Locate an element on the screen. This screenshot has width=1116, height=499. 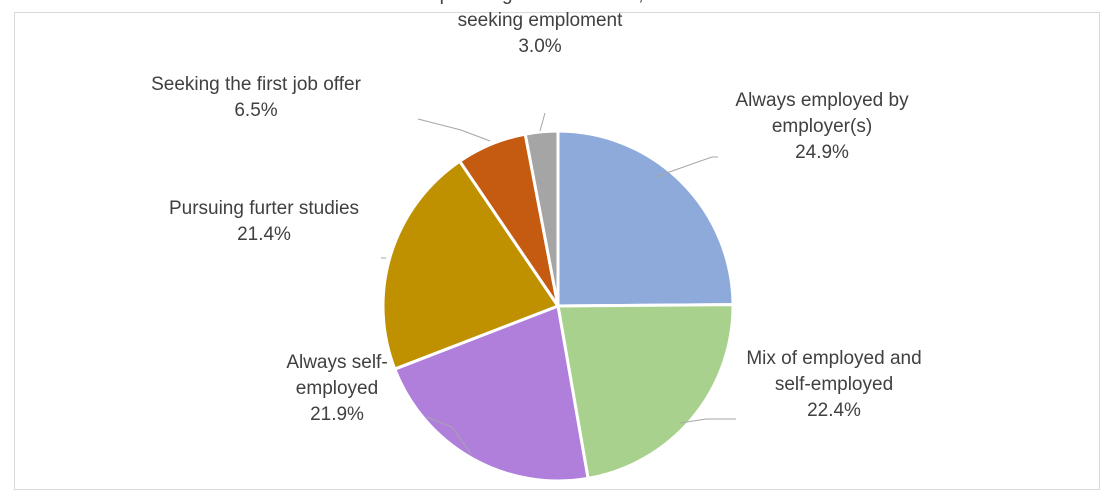
data-label-value: 21.4% is located at coordinates (264, 234).